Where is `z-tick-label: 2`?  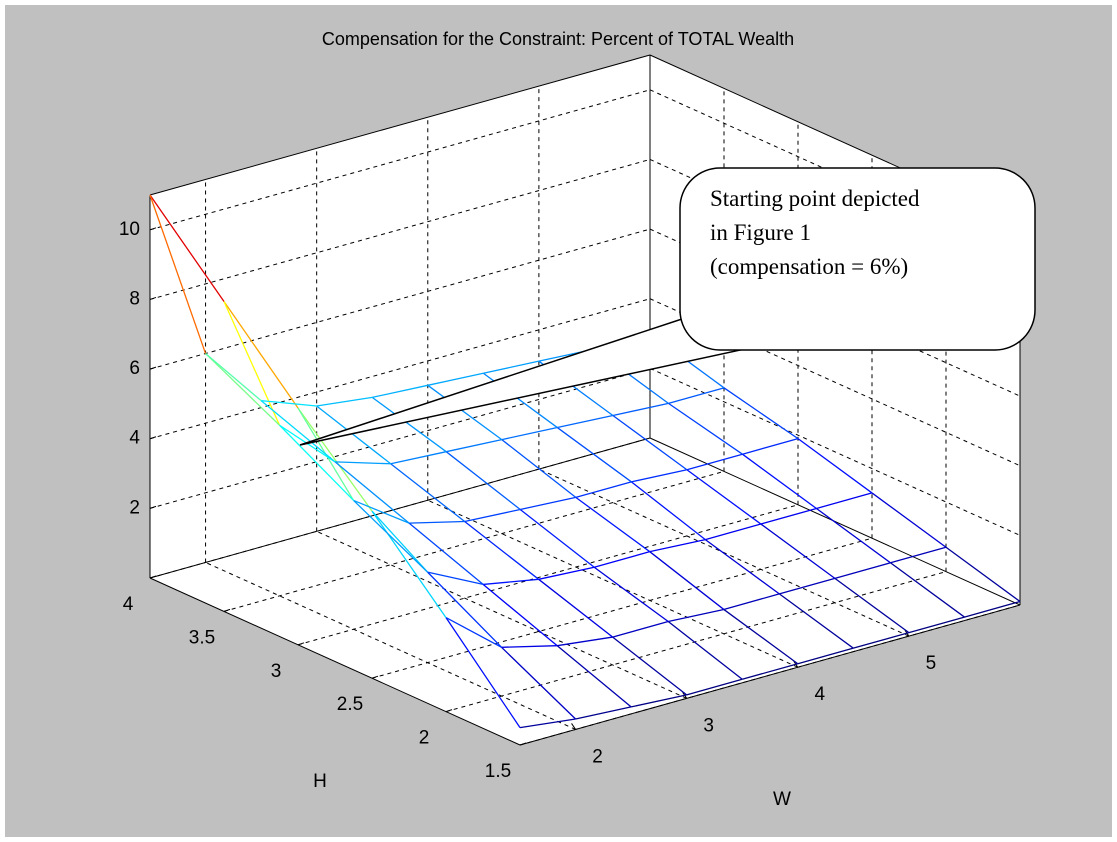
z-tick-label: 2 is located at coordinates (134, 507).